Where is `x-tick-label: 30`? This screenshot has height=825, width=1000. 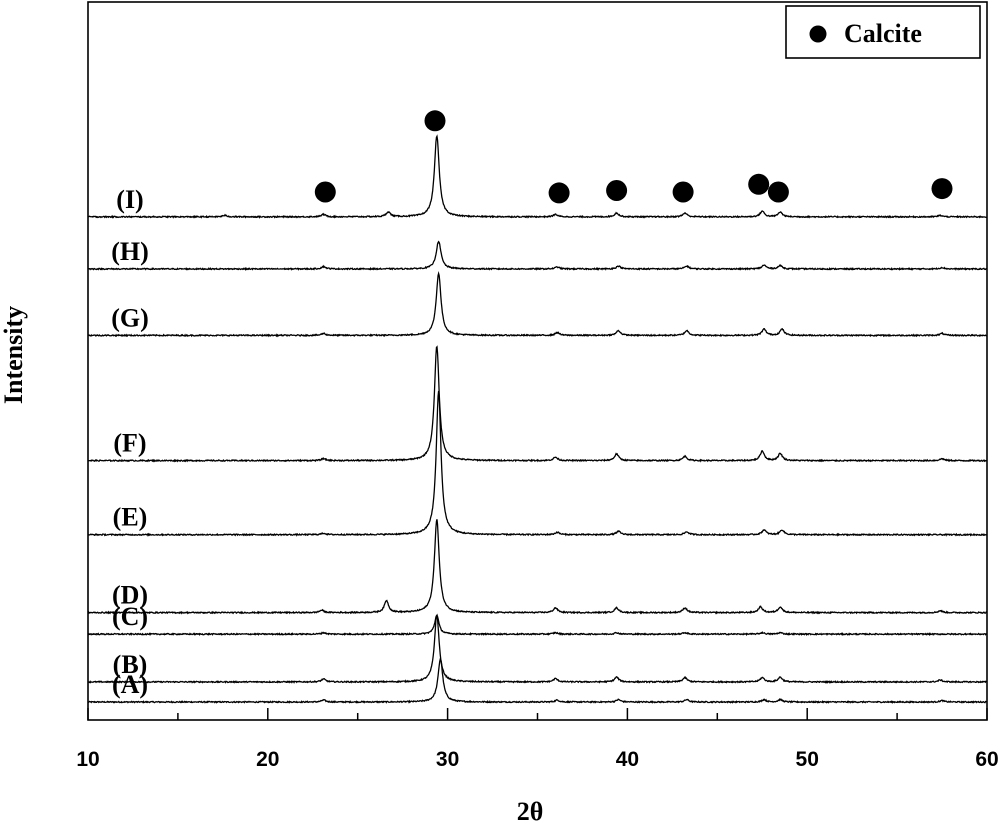
x-tick-label: 30 is located at coordinates (447, 759).